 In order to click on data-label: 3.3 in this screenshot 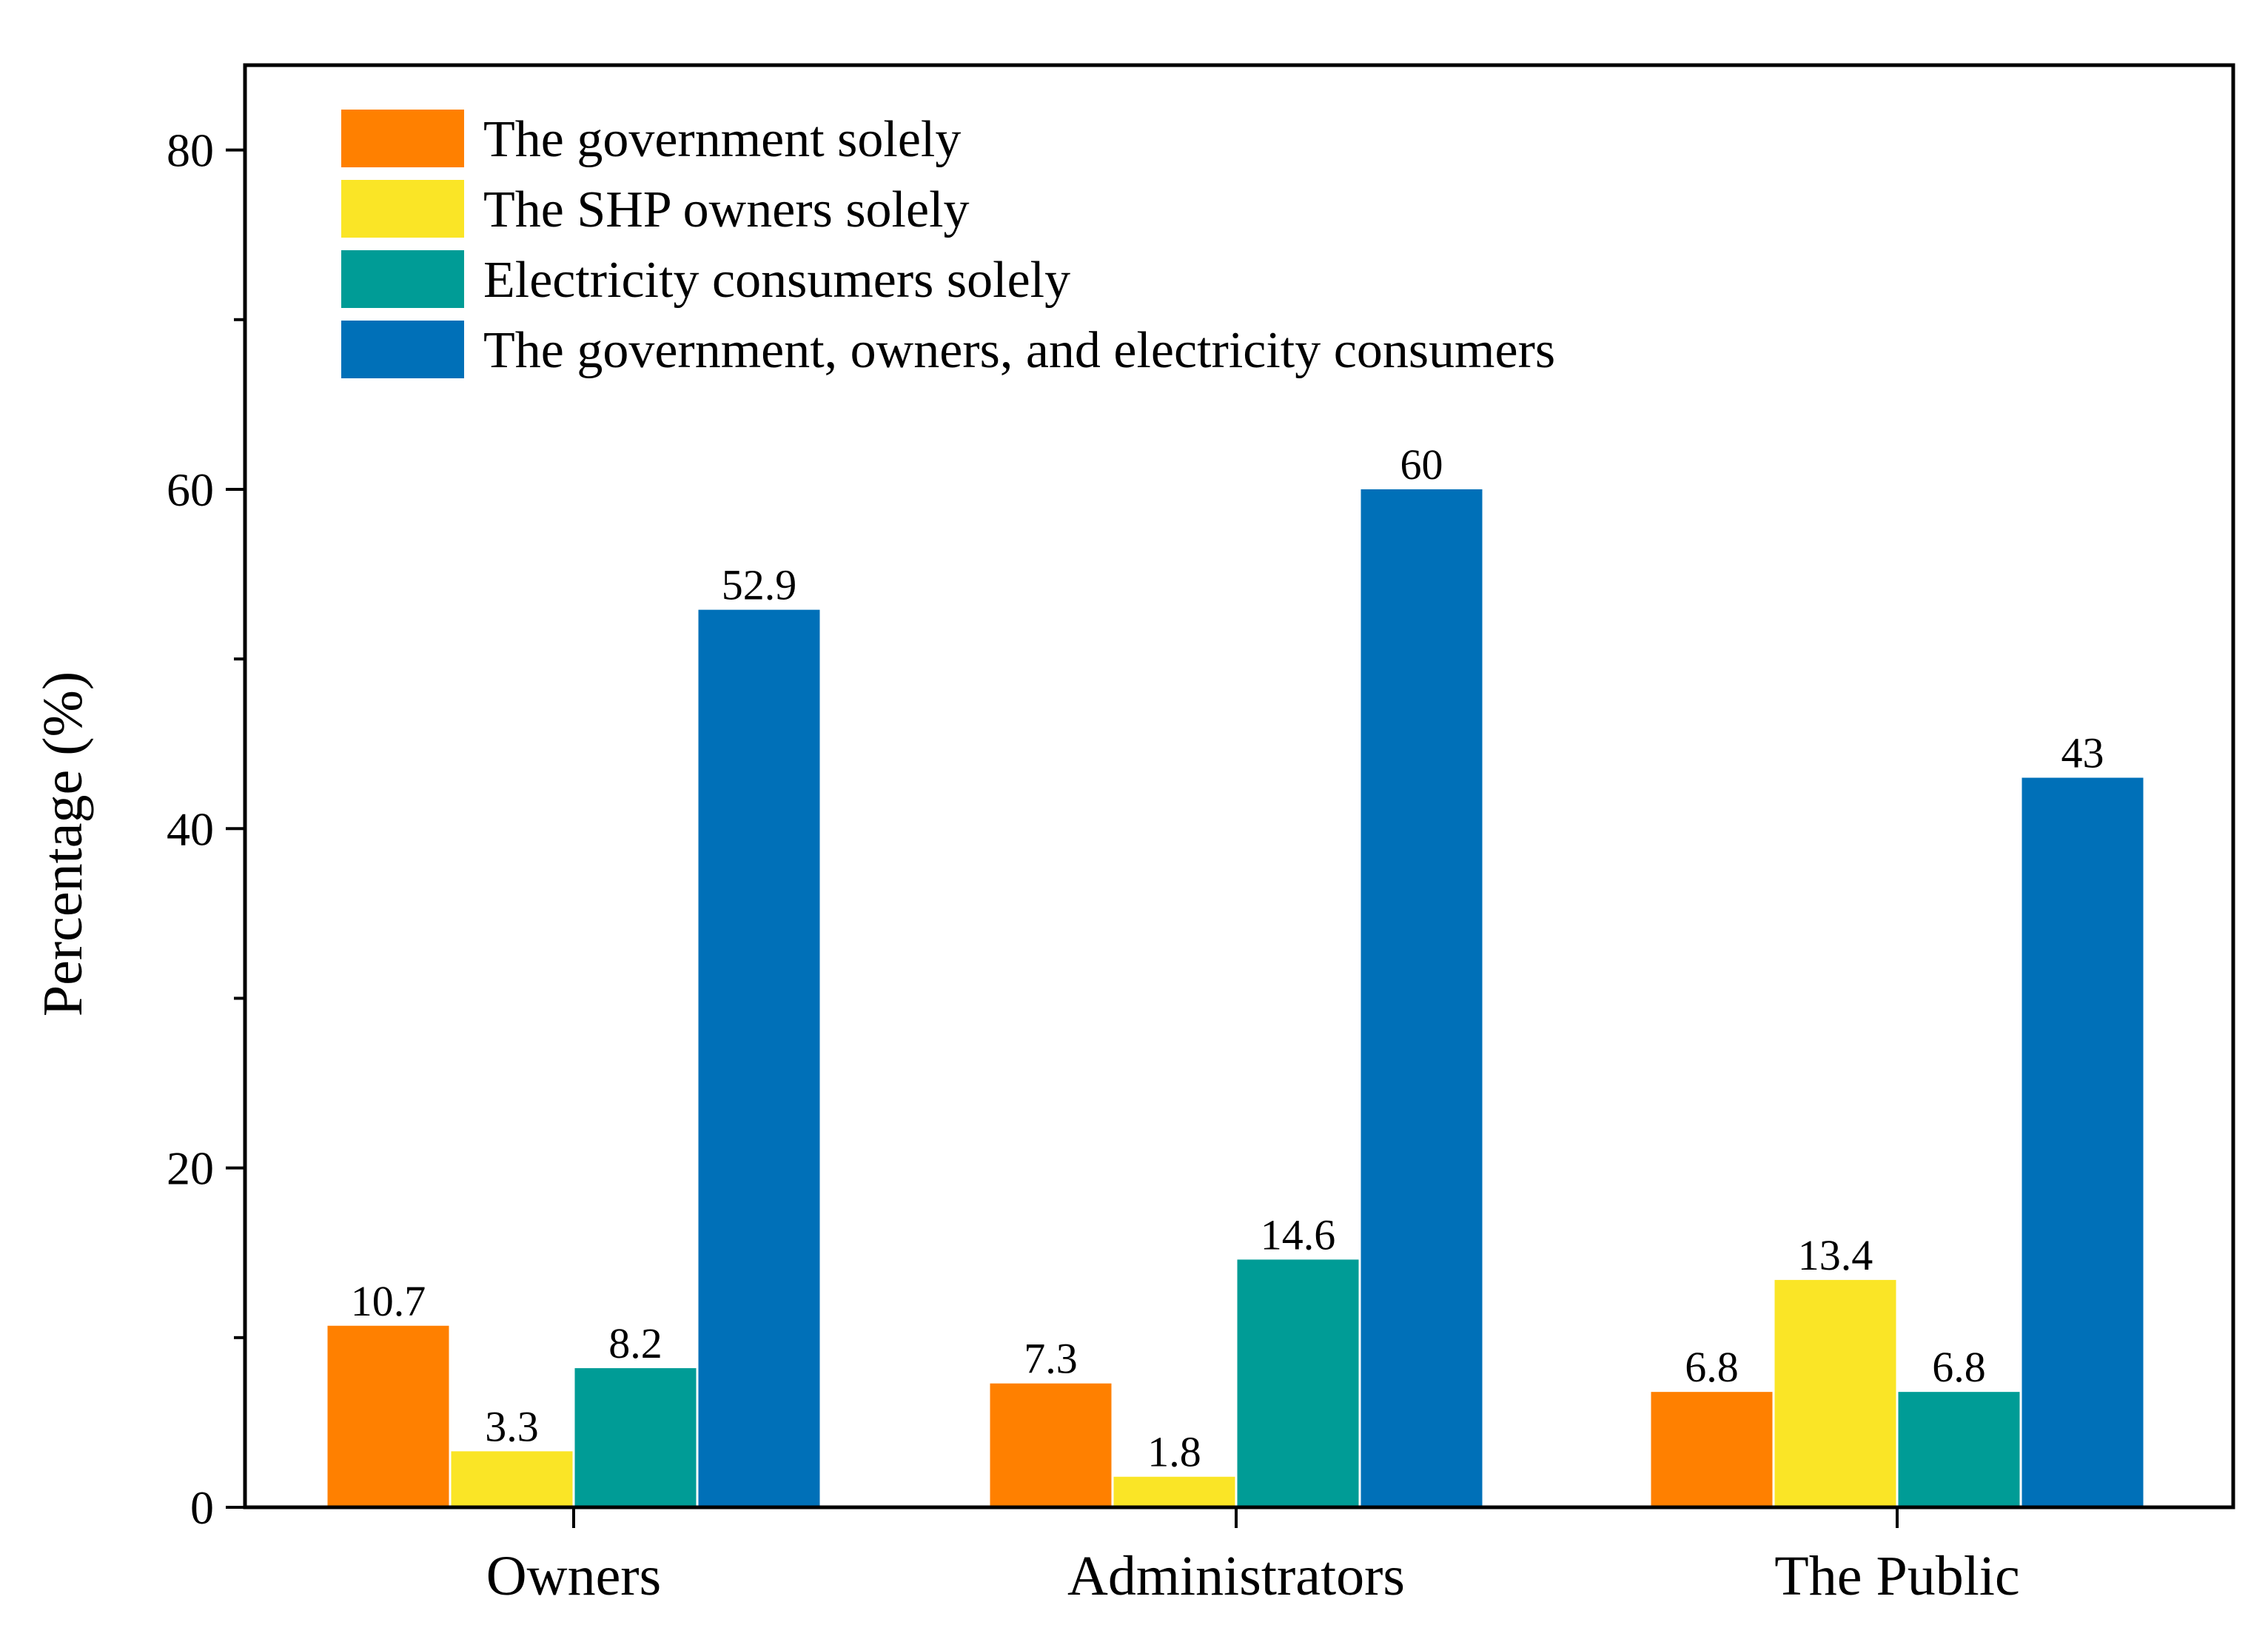, I will do `click(512, 1426)`.